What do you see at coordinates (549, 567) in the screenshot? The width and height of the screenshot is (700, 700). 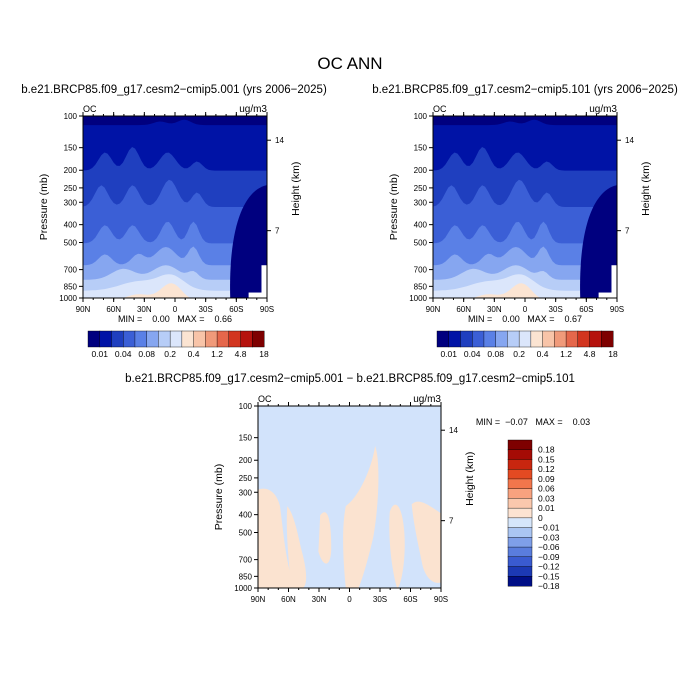 I see `colorbar-label: −0.12` at bounding box center [549, 567].